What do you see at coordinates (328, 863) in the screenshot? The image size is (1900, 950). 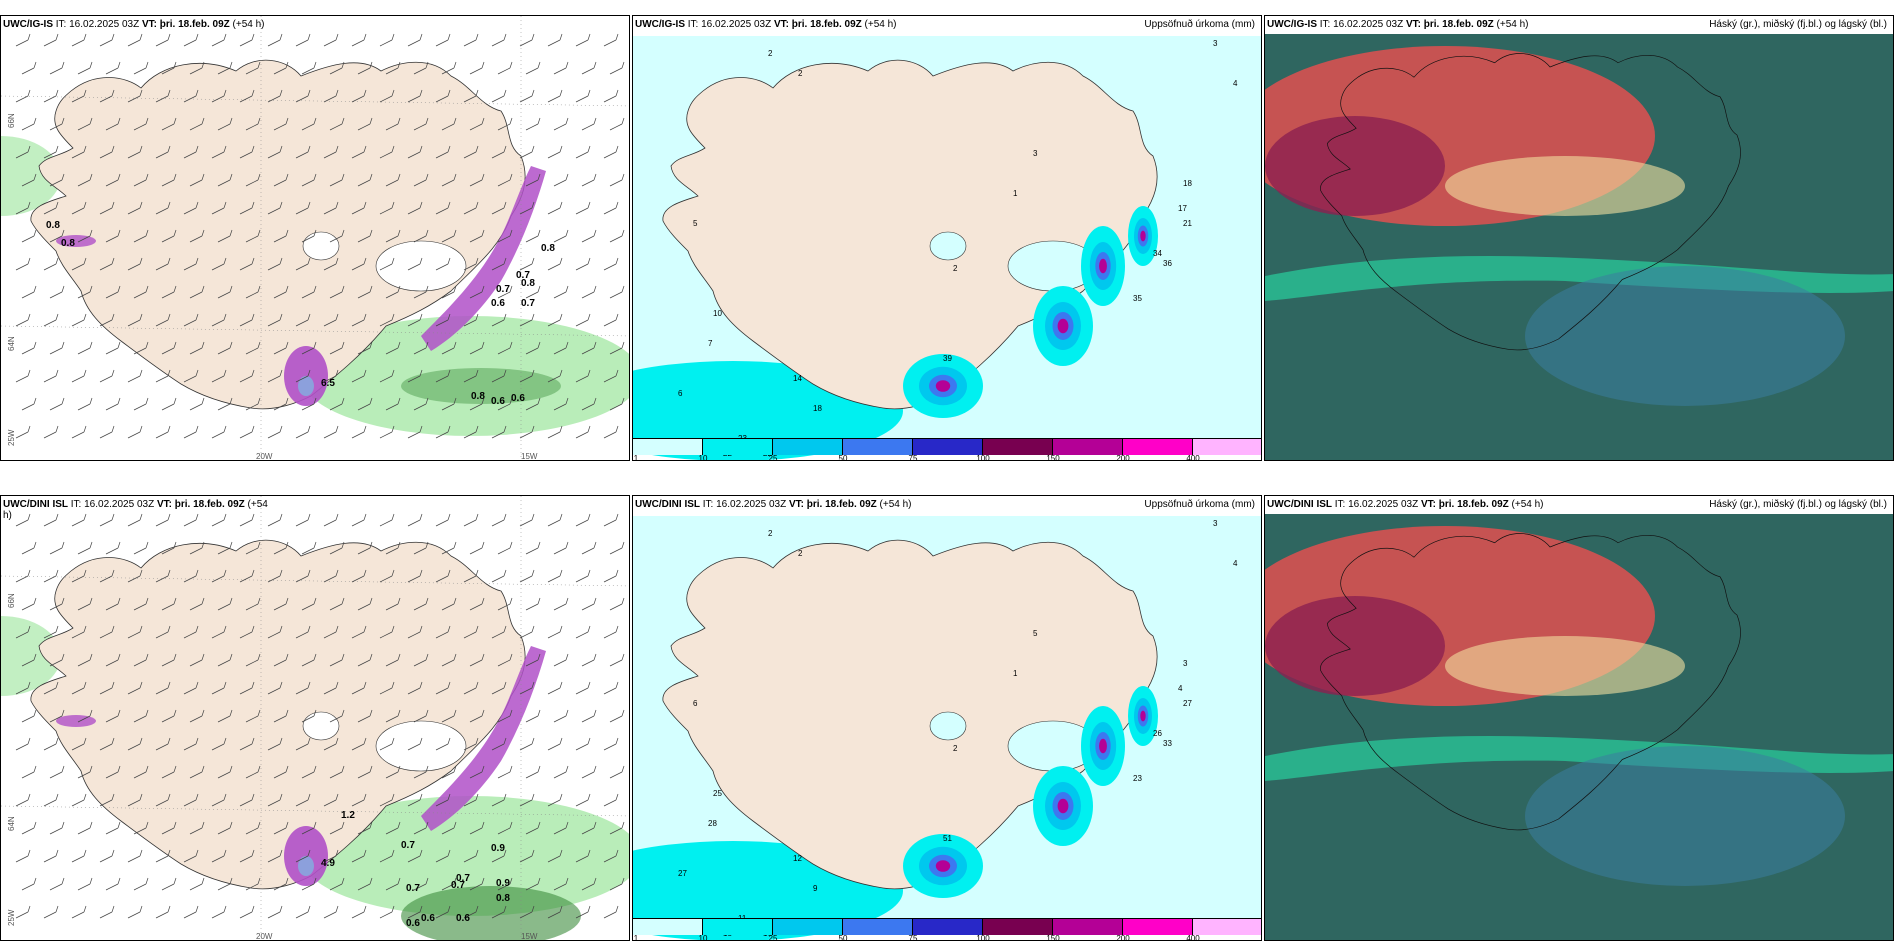 I see `value-label: 4.9` at bounding box center [328, 863].